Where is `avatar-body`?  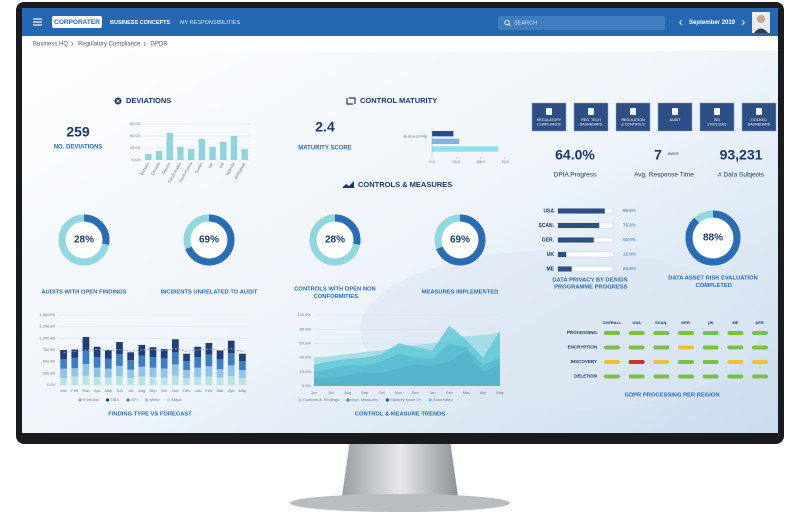 avatar-body is located at coordinates (761, 30).